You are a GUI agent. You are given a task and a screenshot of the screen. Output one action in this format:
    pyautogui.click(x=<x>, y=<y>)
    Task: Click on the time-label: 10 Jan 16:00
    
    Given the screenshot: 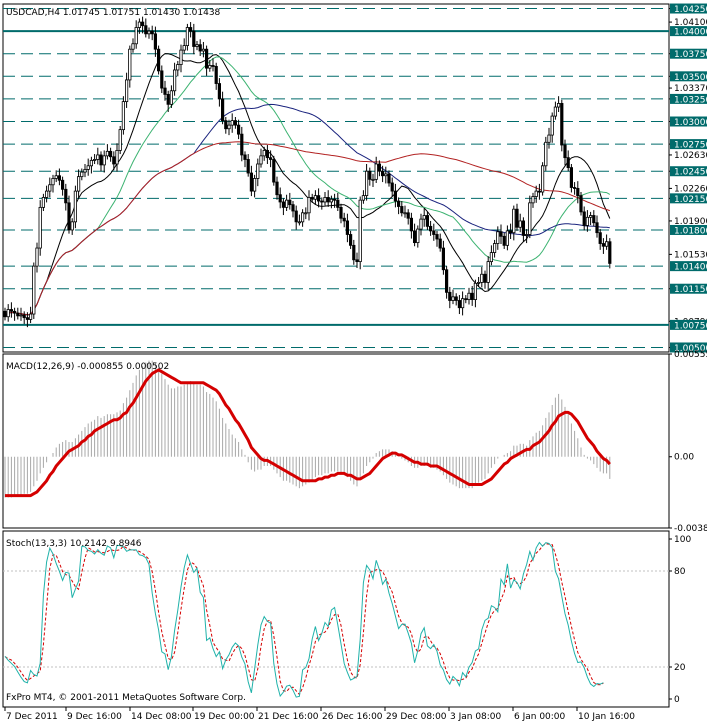 What is the action you would take?
    pyautogui.click(x=606, y=717)
    